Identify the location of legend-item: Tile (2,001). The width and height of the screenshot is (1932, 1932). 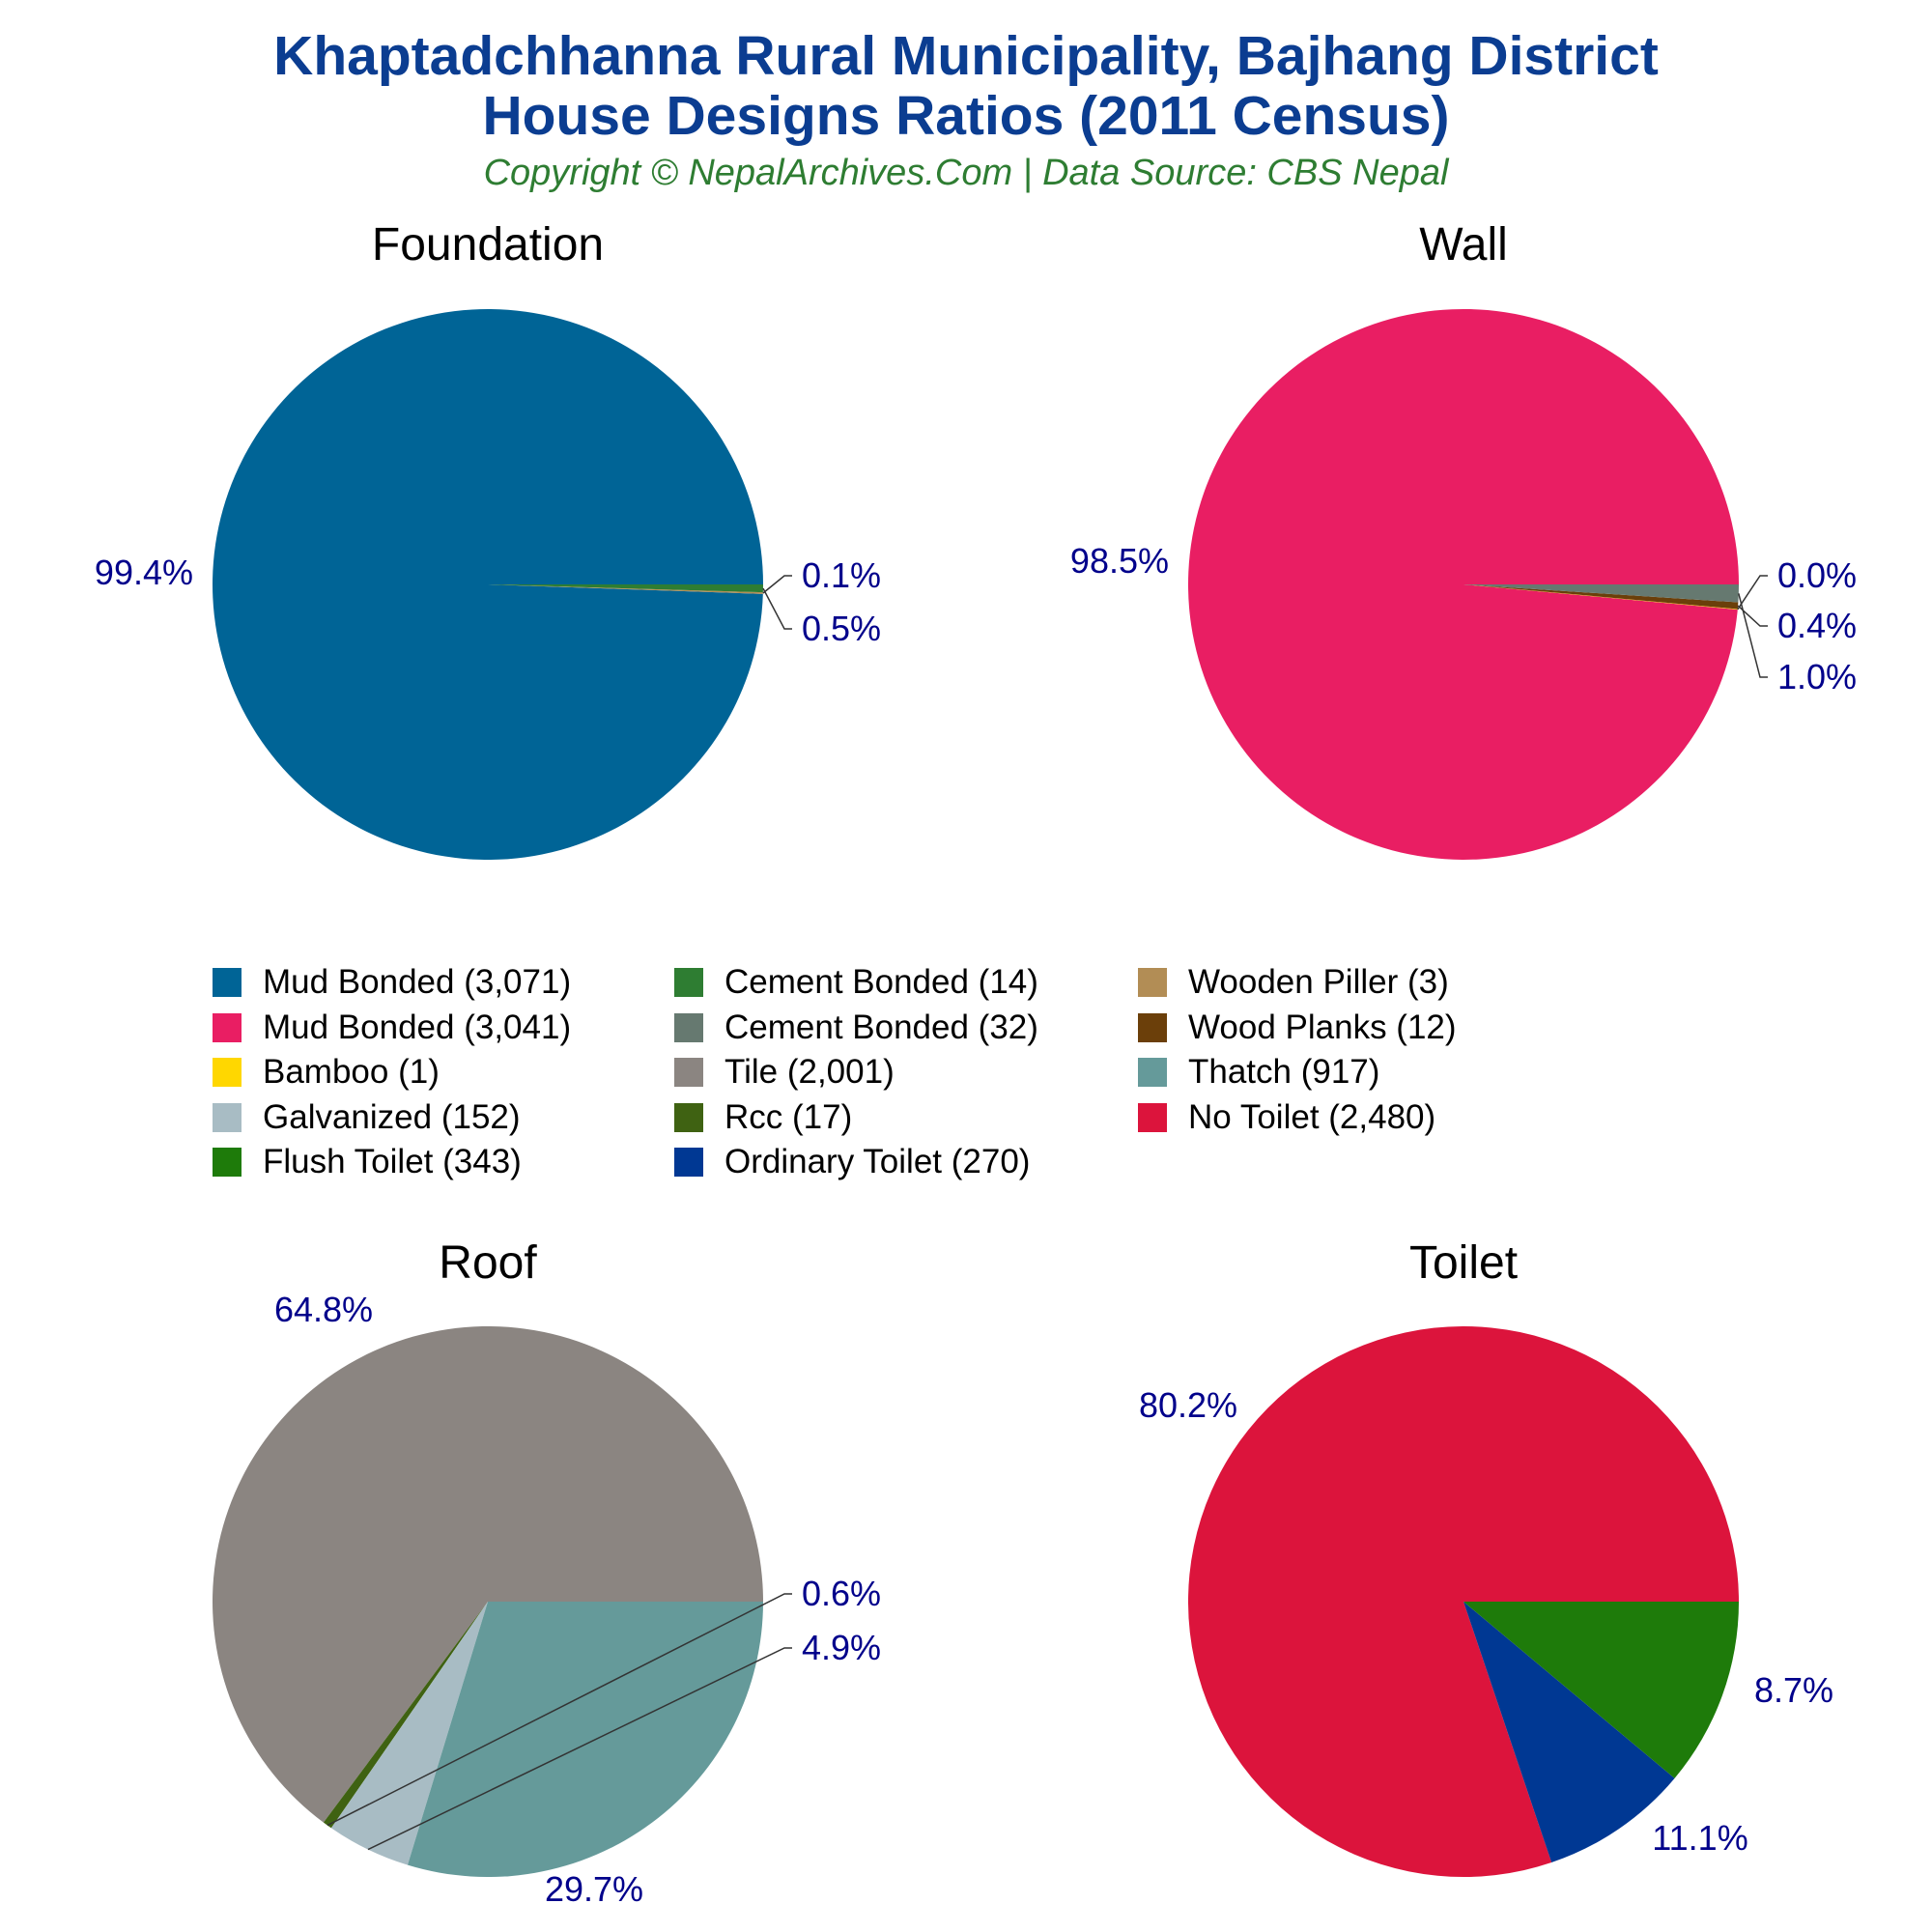
(784, 1072).